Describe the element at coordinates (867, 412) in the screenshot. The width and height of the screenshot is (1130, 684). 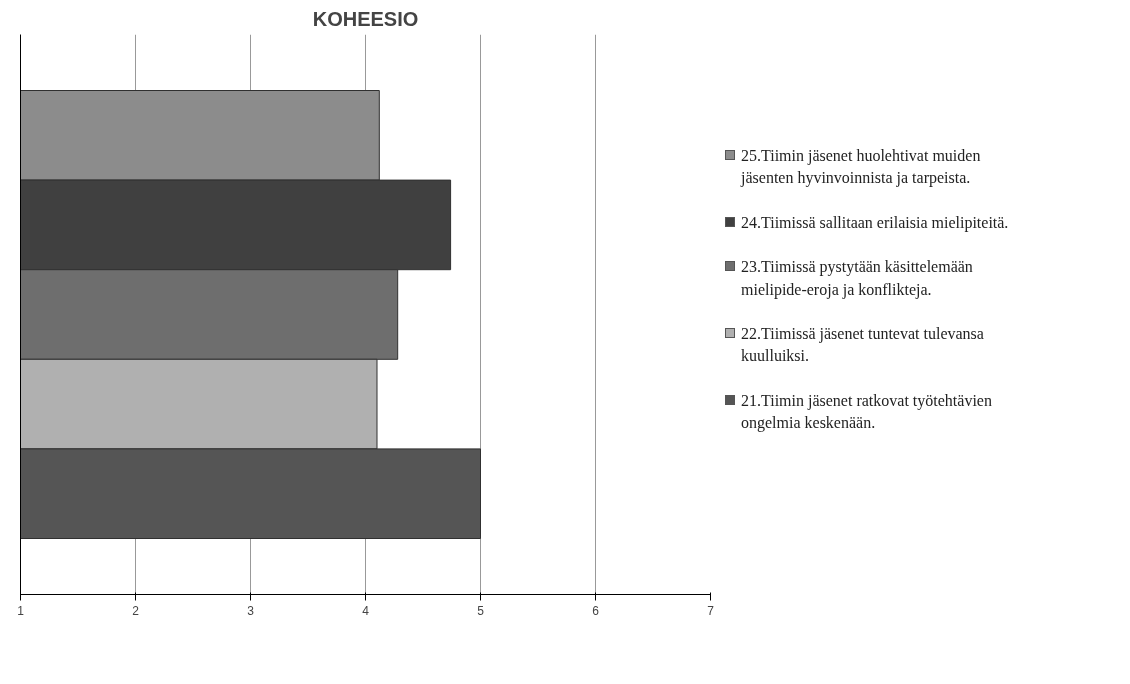
I see `legend-label: 21.Tiimin jäsenet ratkovat työtehtävien ongelmia keskenään.` at that location.